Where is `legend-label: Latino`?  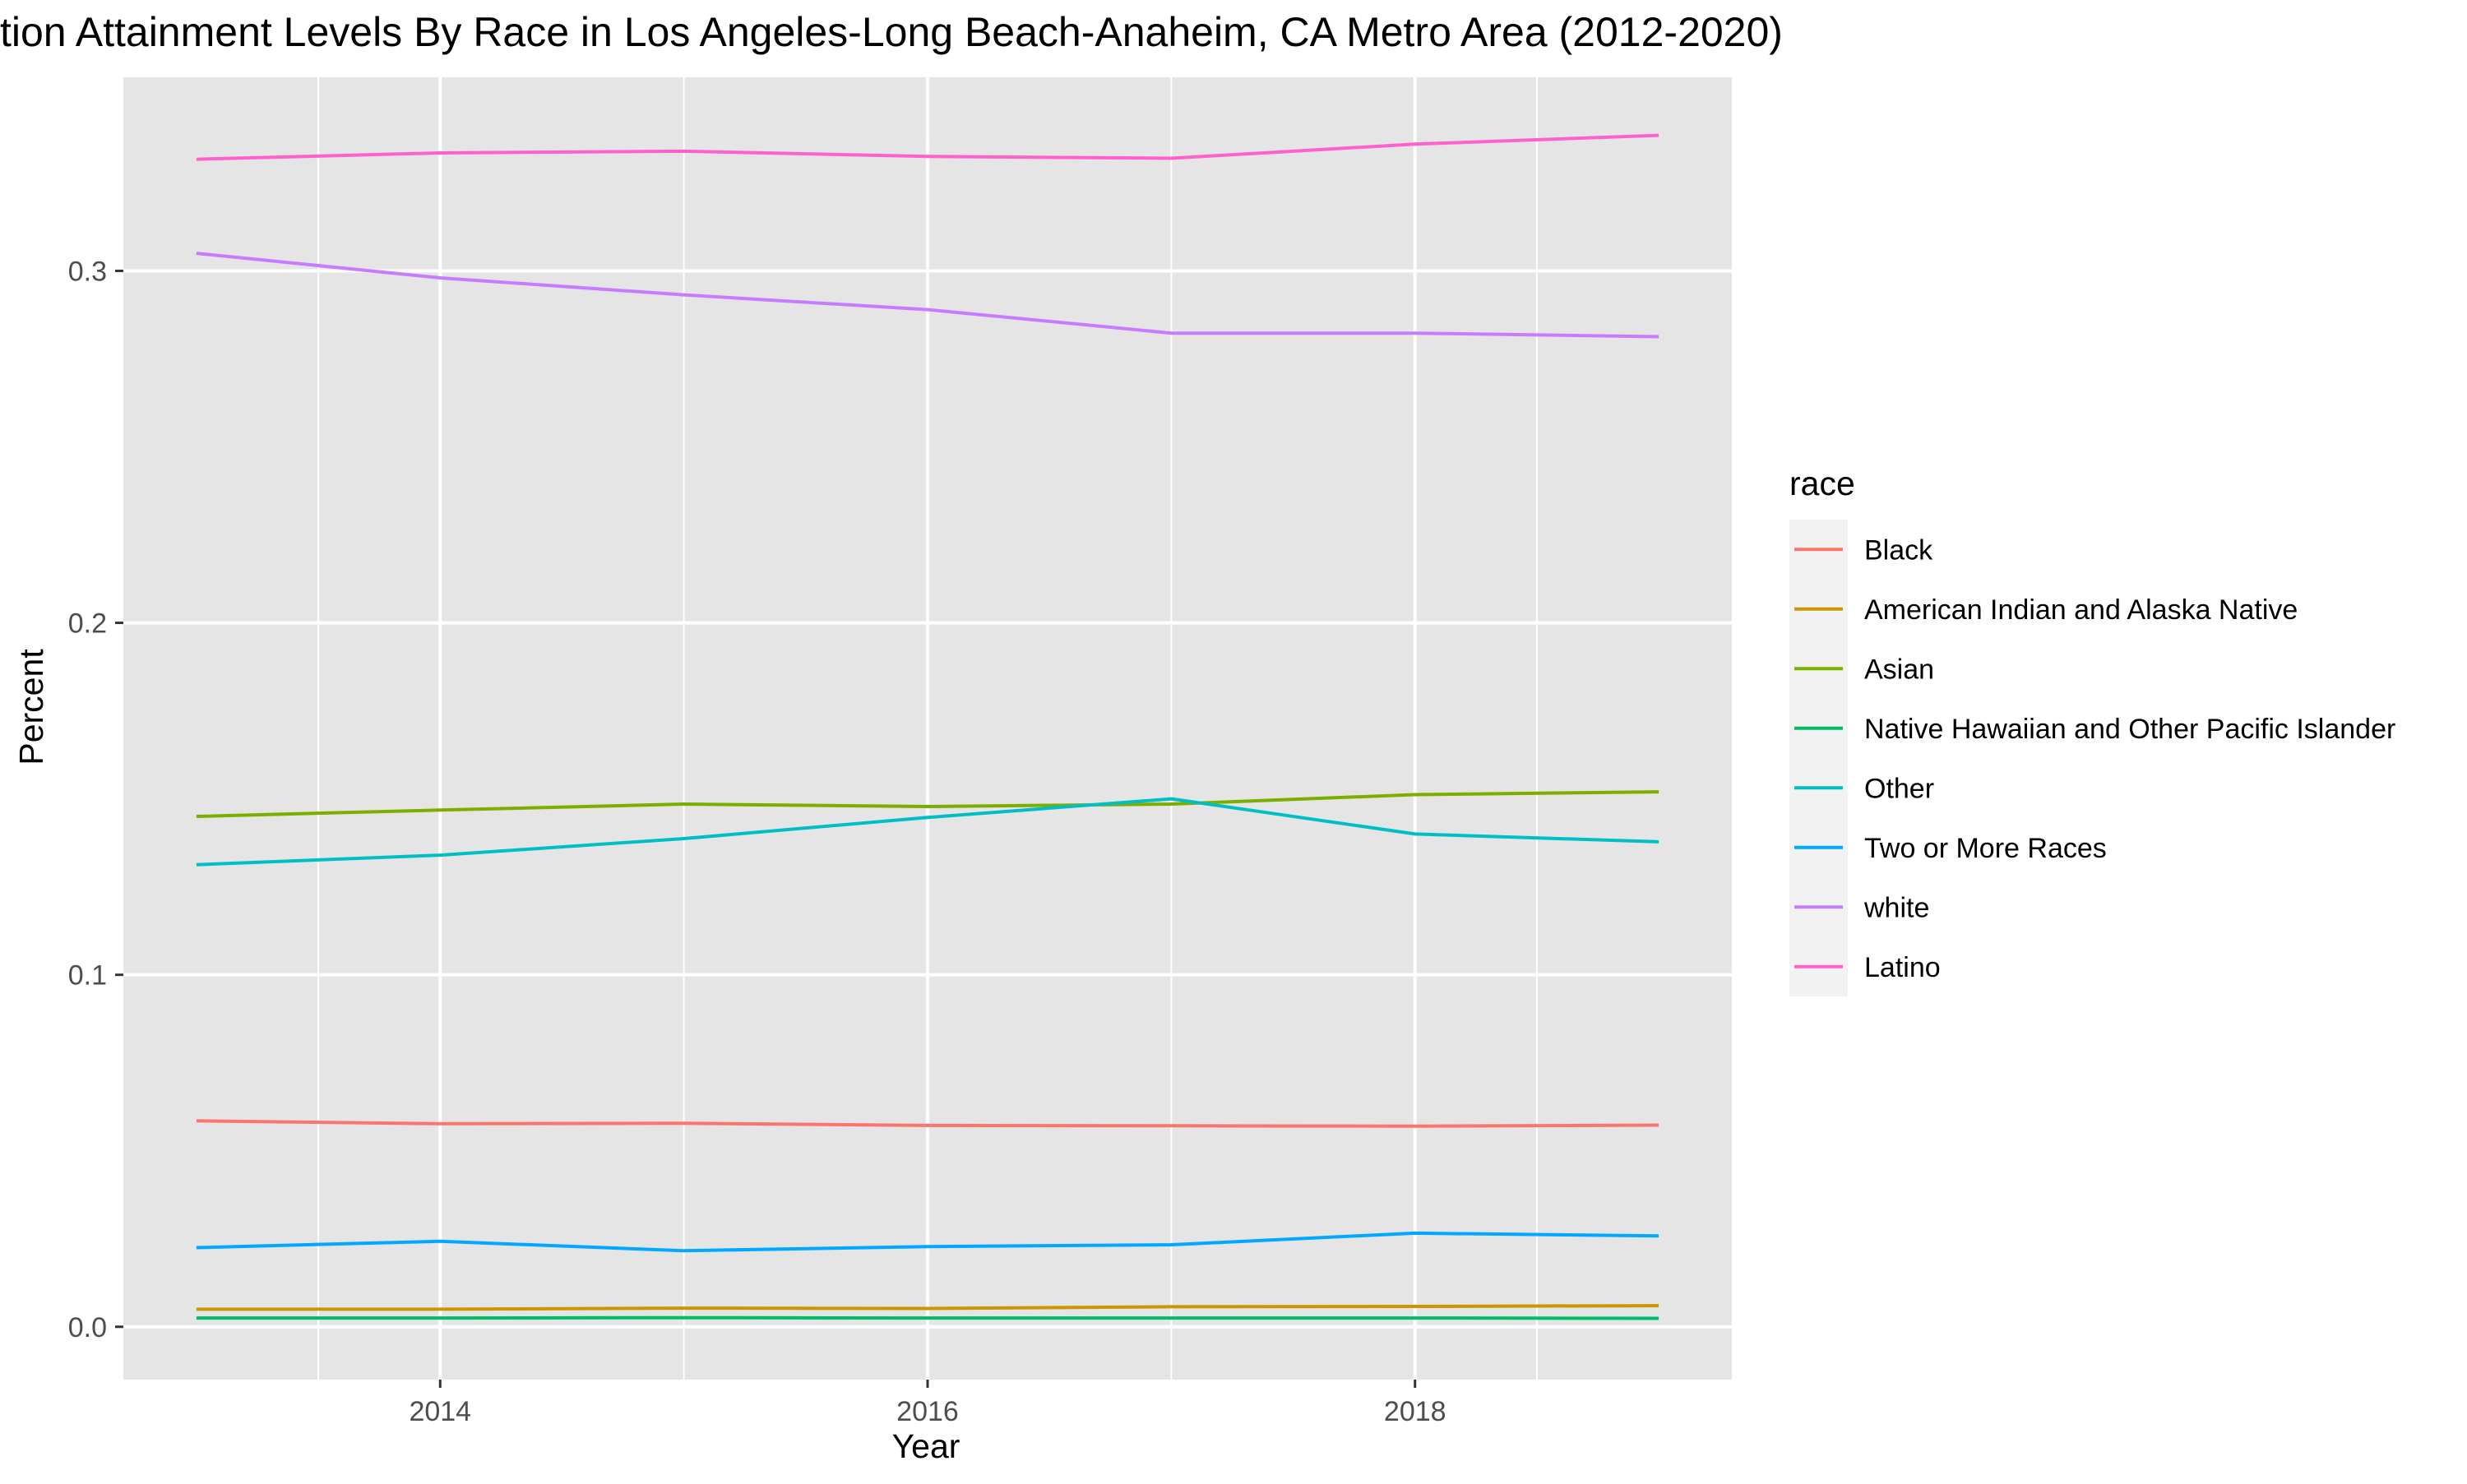 legend-label: Latino is located at coordinates (1903, 968).